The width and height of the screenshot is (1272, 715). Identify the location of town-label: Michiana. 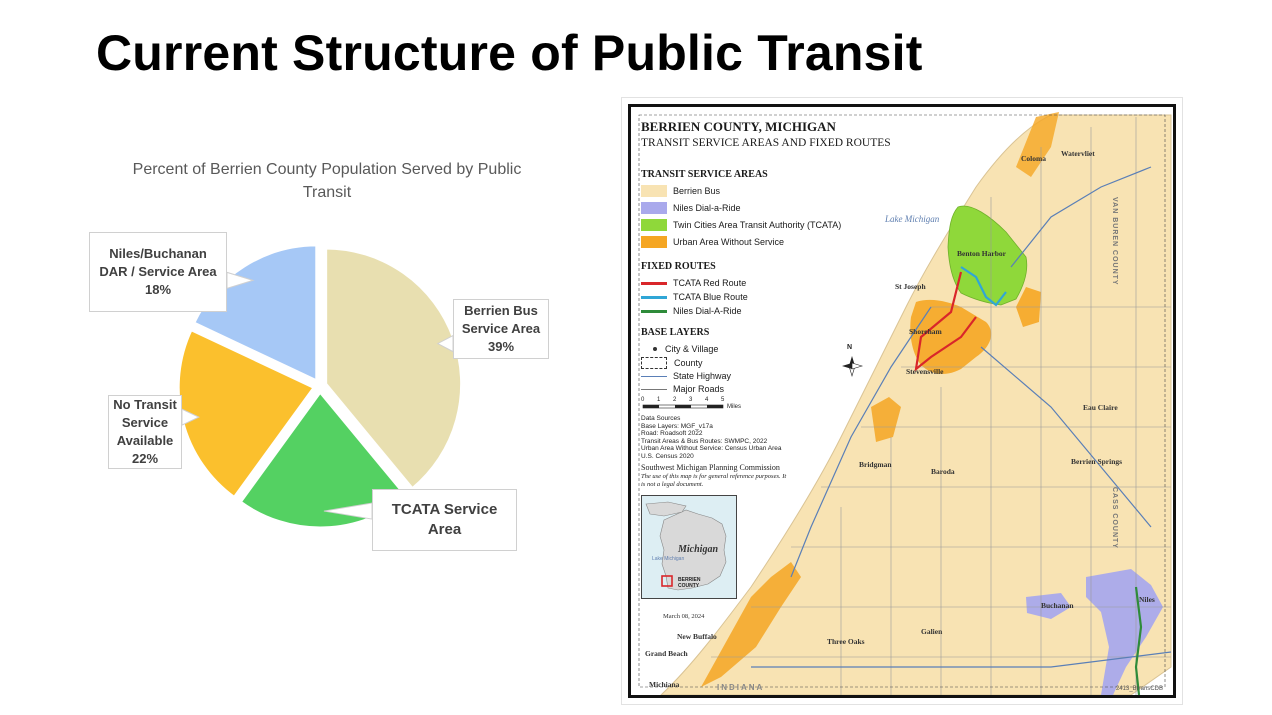
(664, 684).